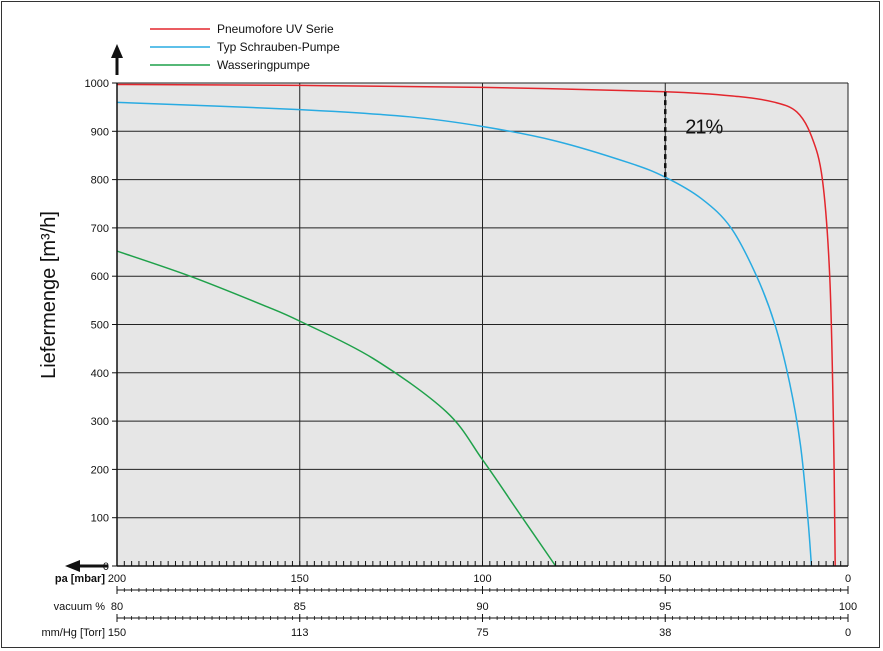  I want to click on y-tick-label: 1000, so click(97, 84).